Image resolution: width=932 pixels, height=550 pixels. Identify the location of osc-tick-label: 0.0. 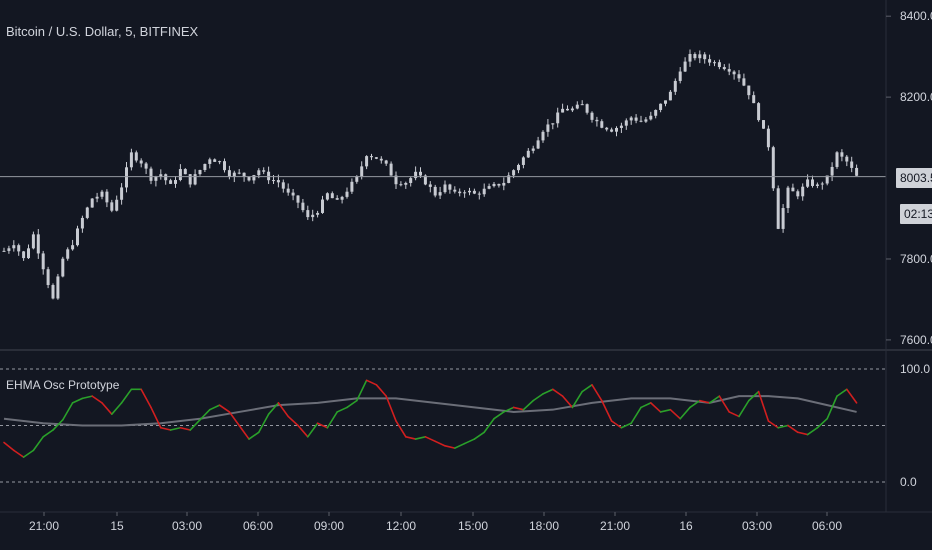
(908, 482).